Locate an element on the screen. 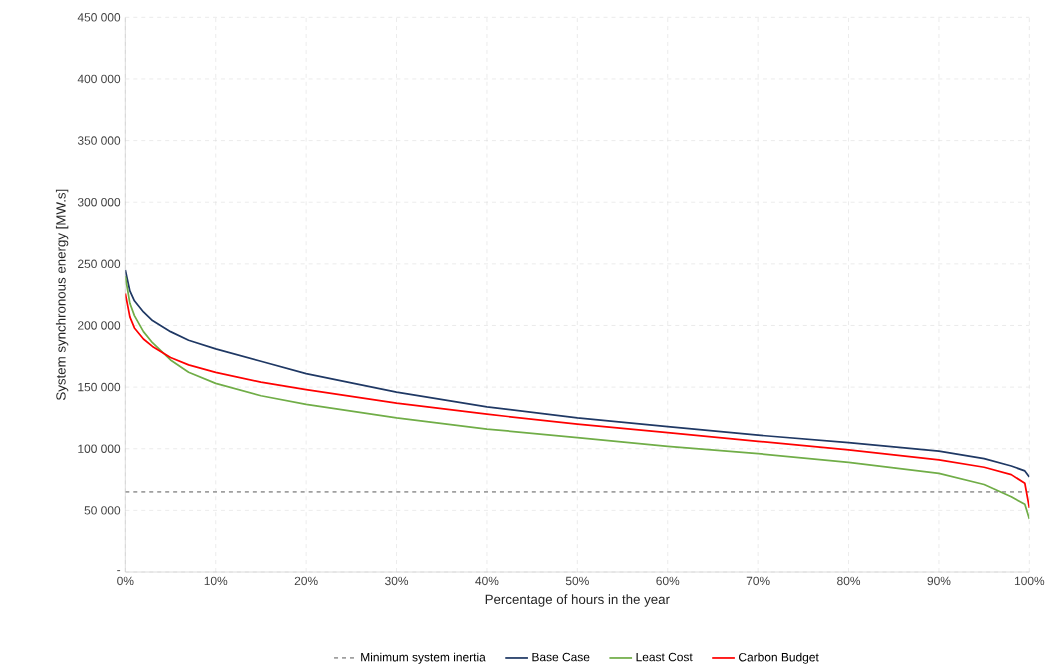 This screenshot has height=672, width=1060. x-tick-label: 0% is located at coordinates (125, 581).